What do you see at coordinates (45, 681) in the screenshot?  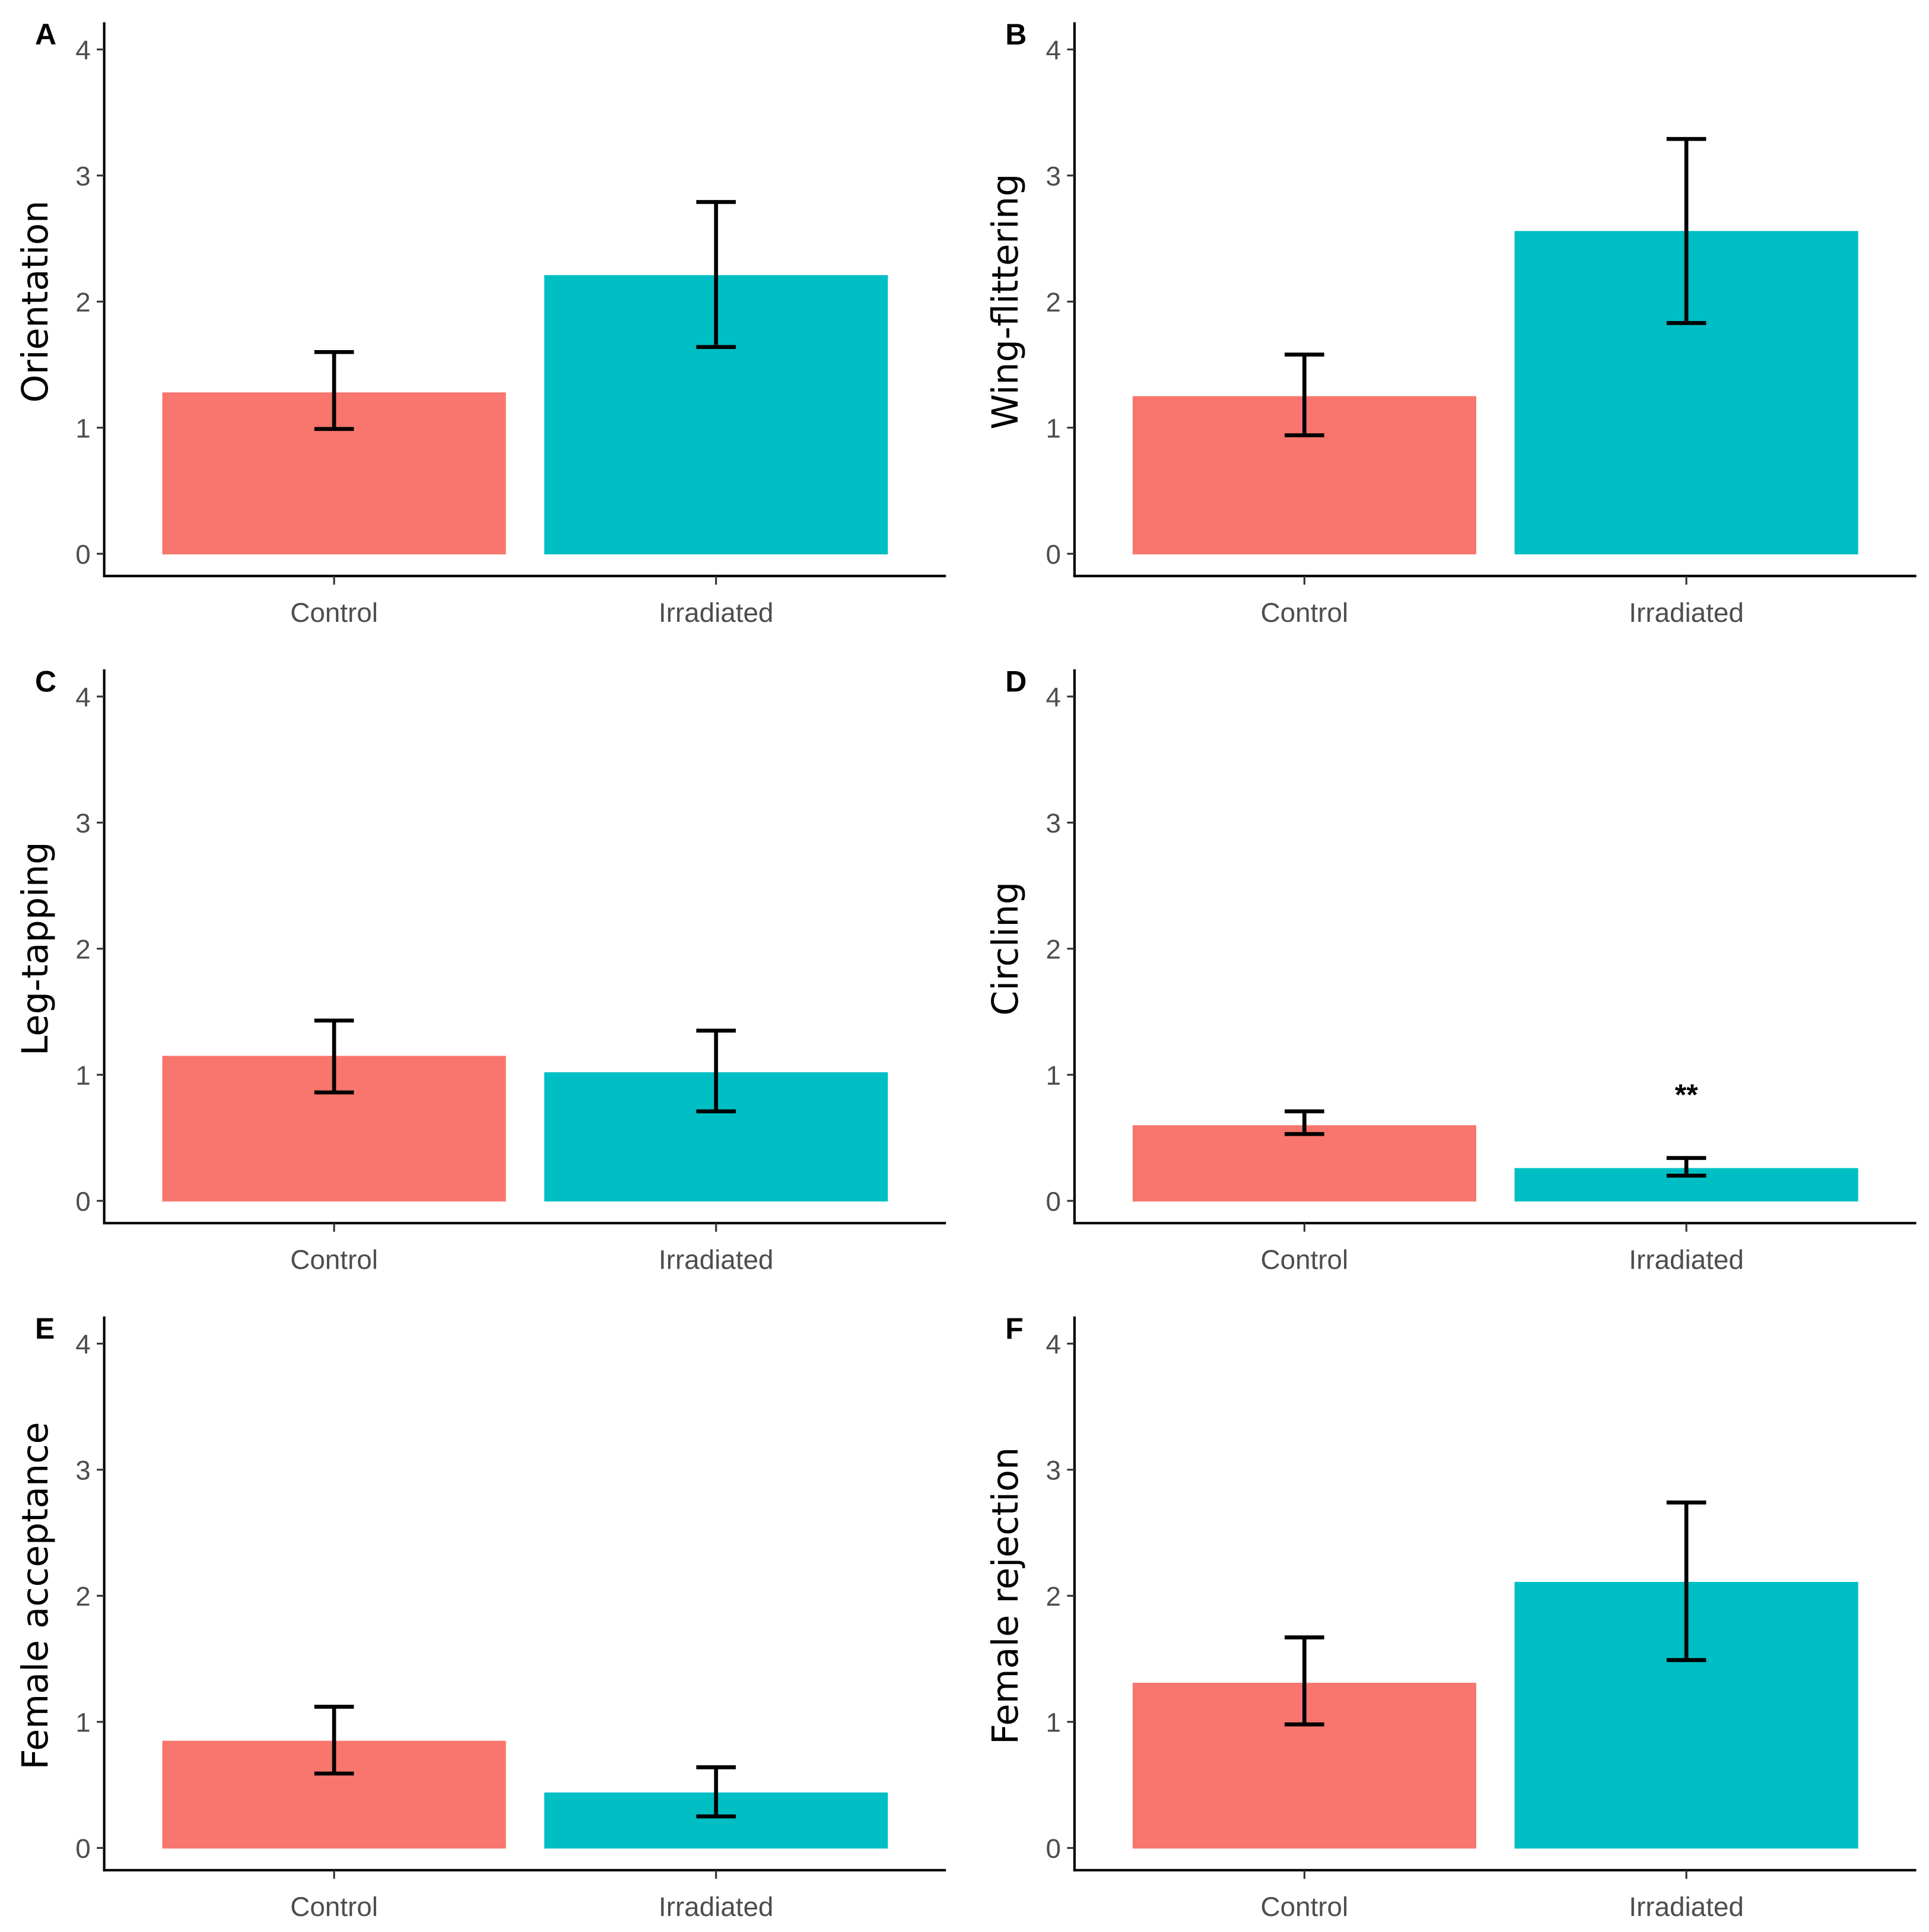 I see `panel-label: C` at bounding box center [45, 681].